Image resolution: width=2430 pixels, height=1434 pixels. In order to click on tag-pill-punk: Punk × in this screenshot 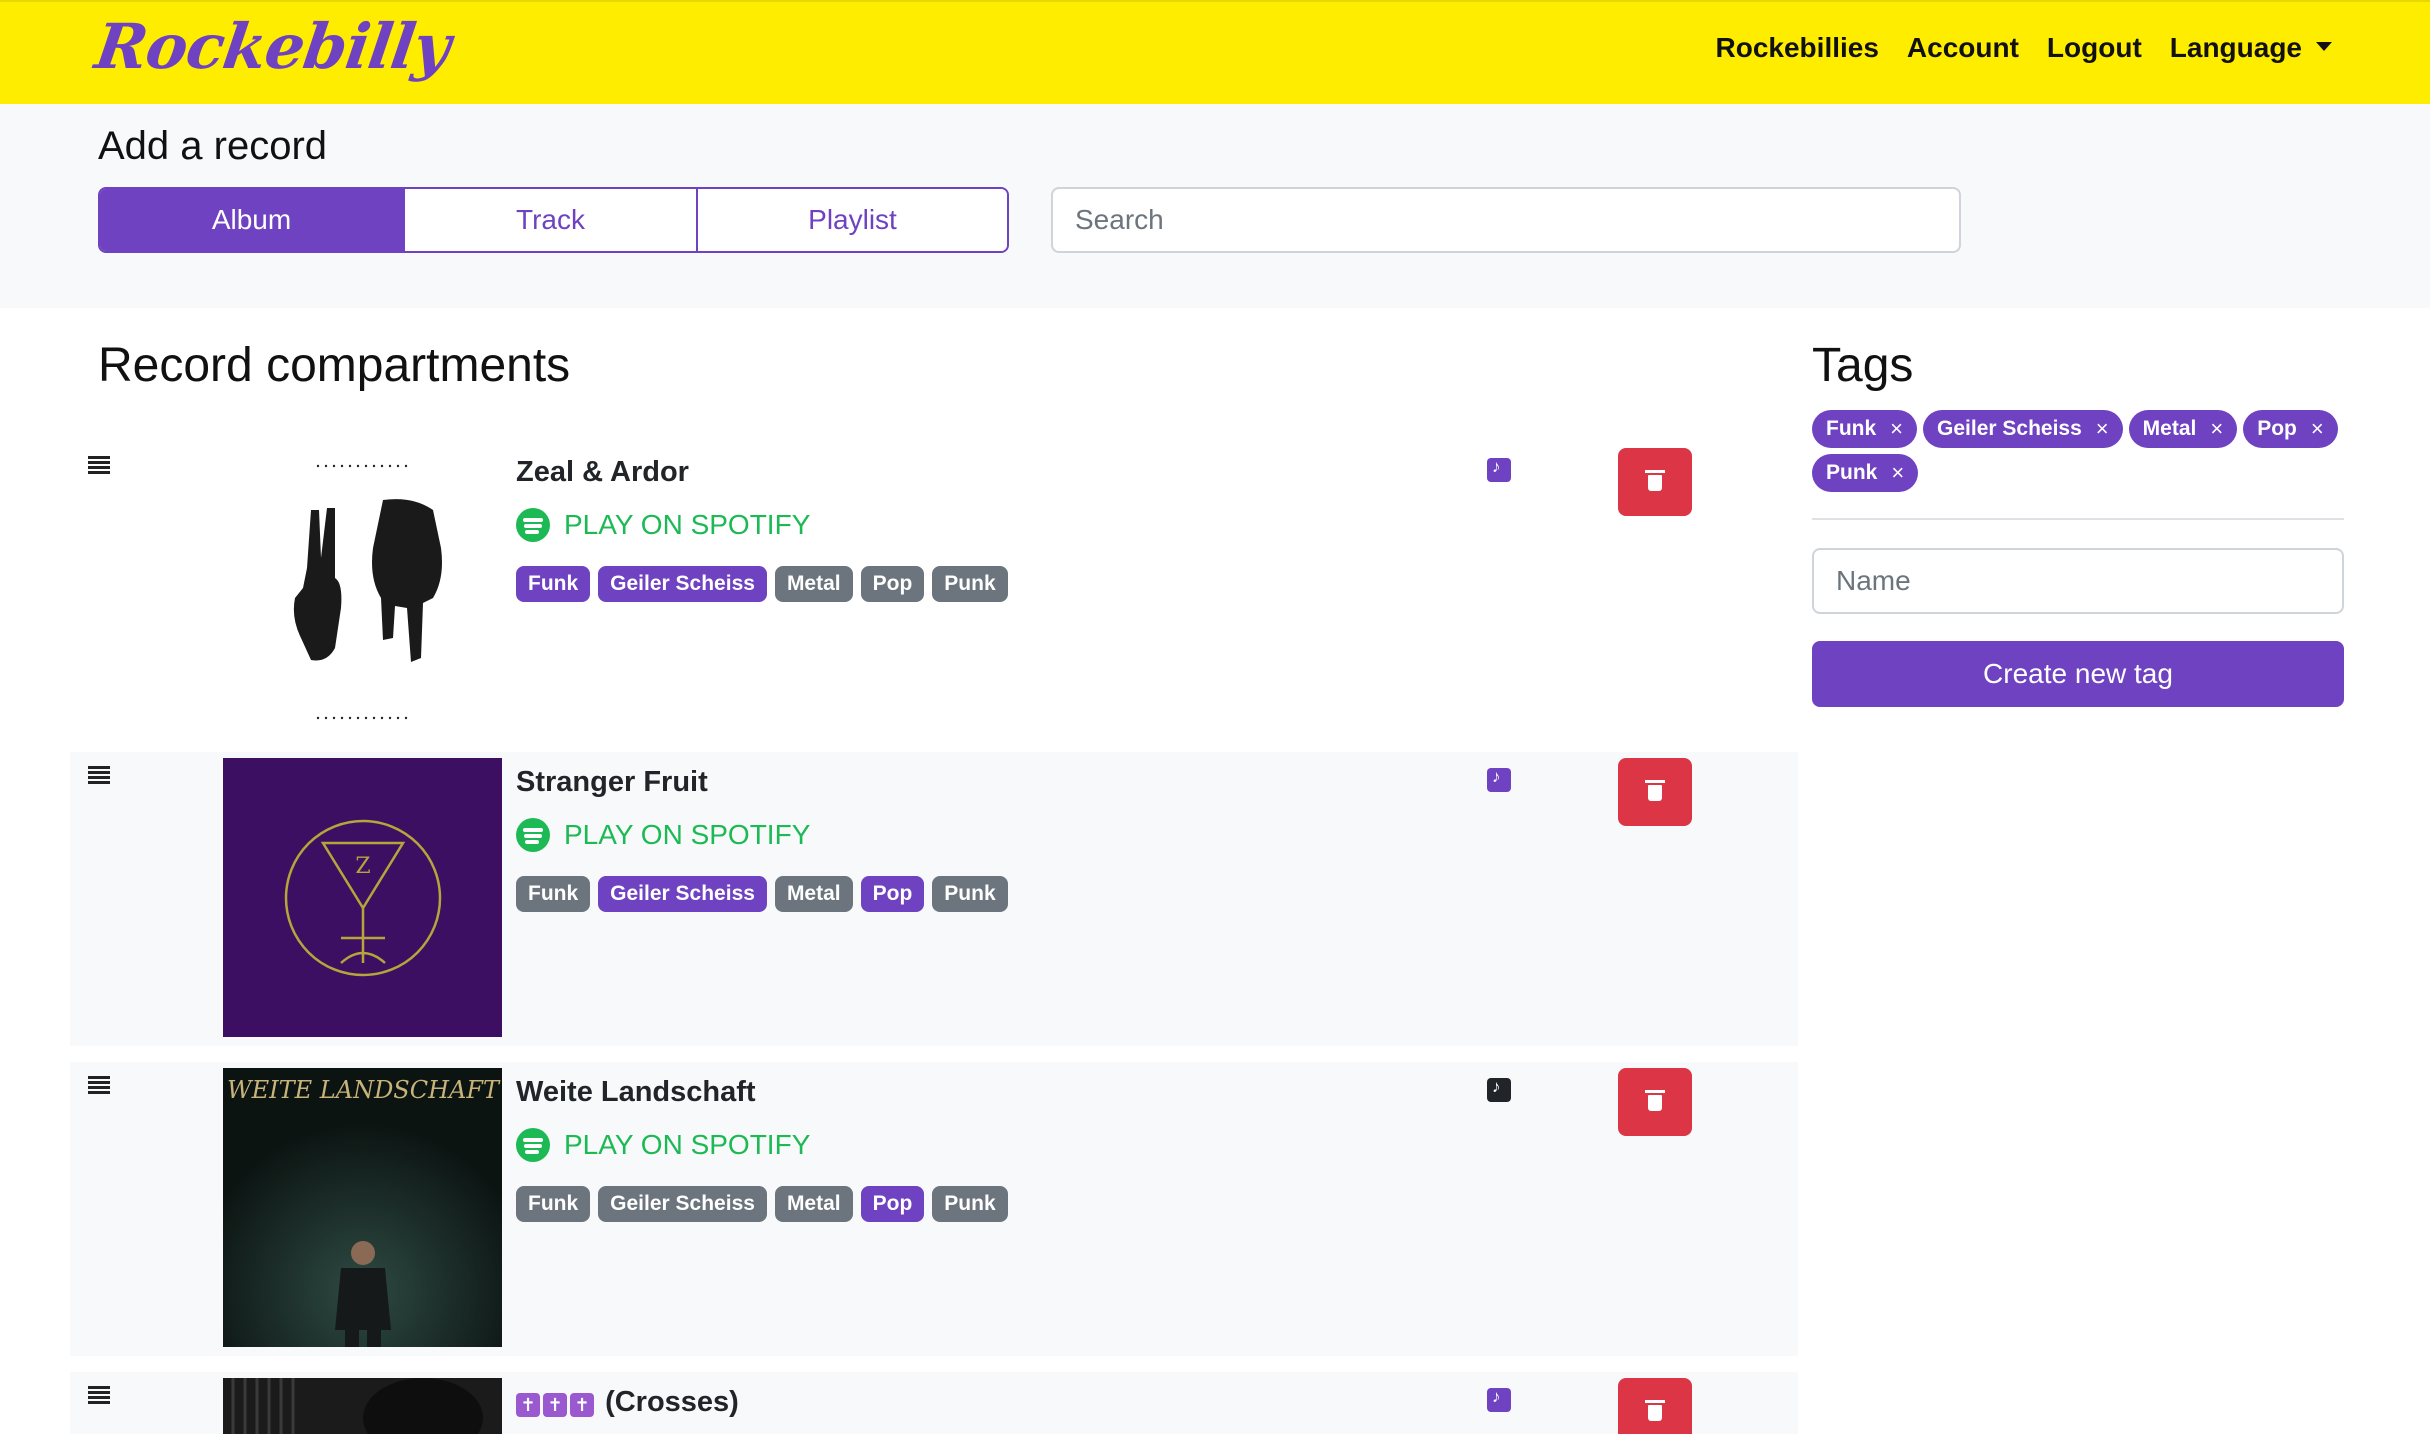, I will do `click(1865, 473)`.